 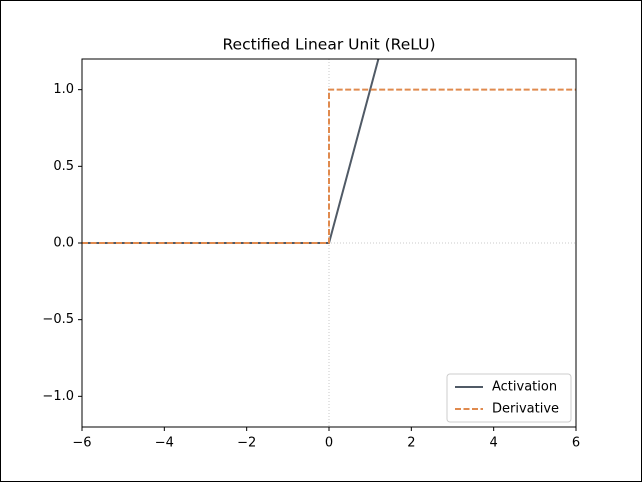 What do you see at coordinates (63, 166) in the screenshot?
I see `y-tick-label: 0.5` at bounding box center [63, 166].